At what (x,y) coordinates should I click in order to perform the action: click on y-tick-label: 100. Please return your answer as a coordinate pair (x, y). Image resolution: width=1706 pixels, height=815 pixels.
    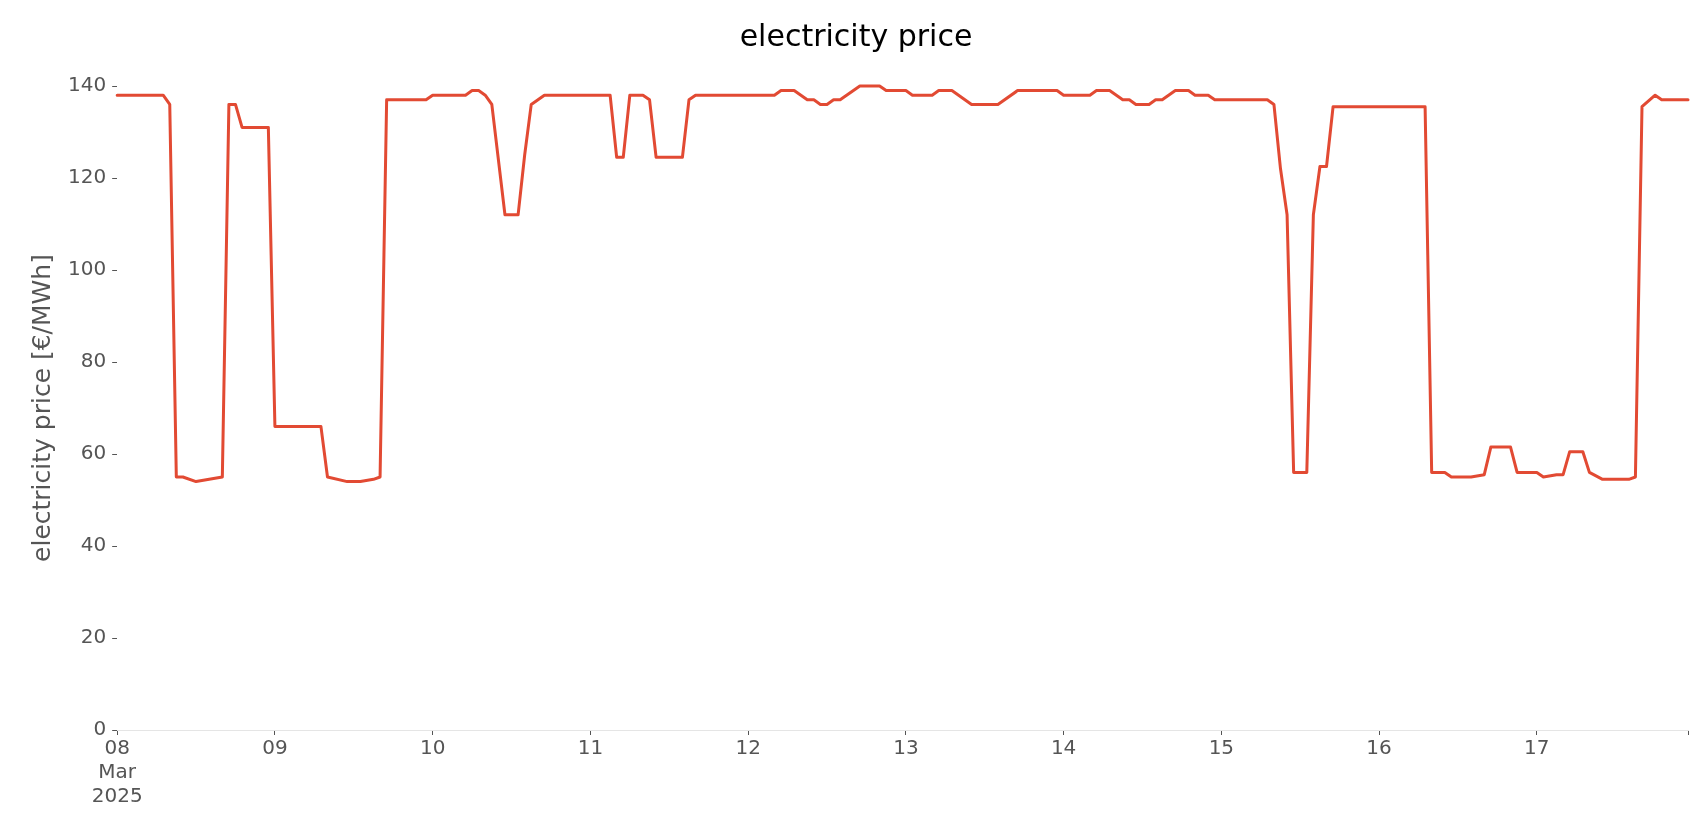
    Looking at the image, I should click on (87, 268).